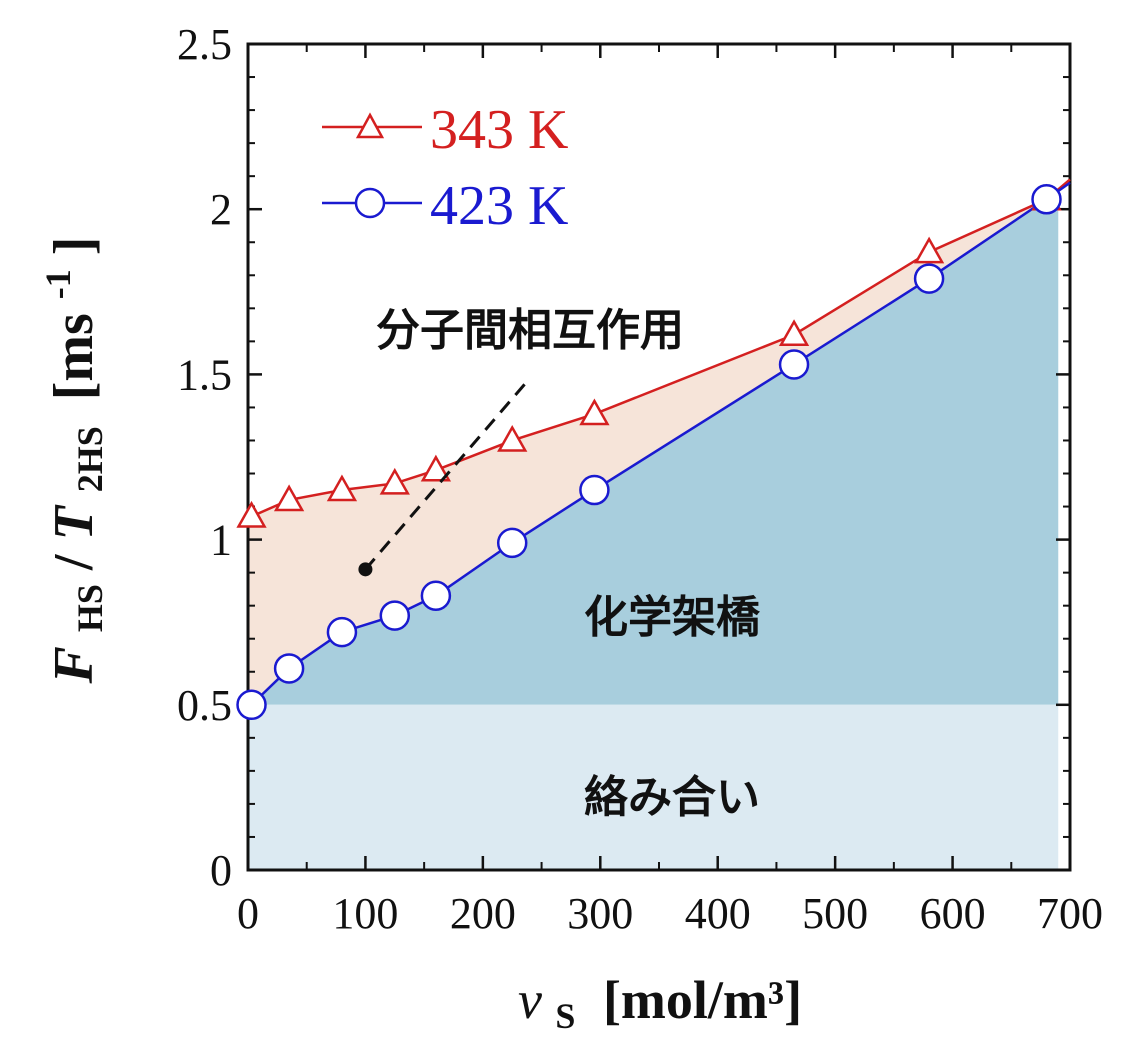 The image size is (1125, 1058). What do you see at coordinates (499, 130) in the screenshot?
I see `legend-label-343: 343 K` at bounding box center [499, 130].